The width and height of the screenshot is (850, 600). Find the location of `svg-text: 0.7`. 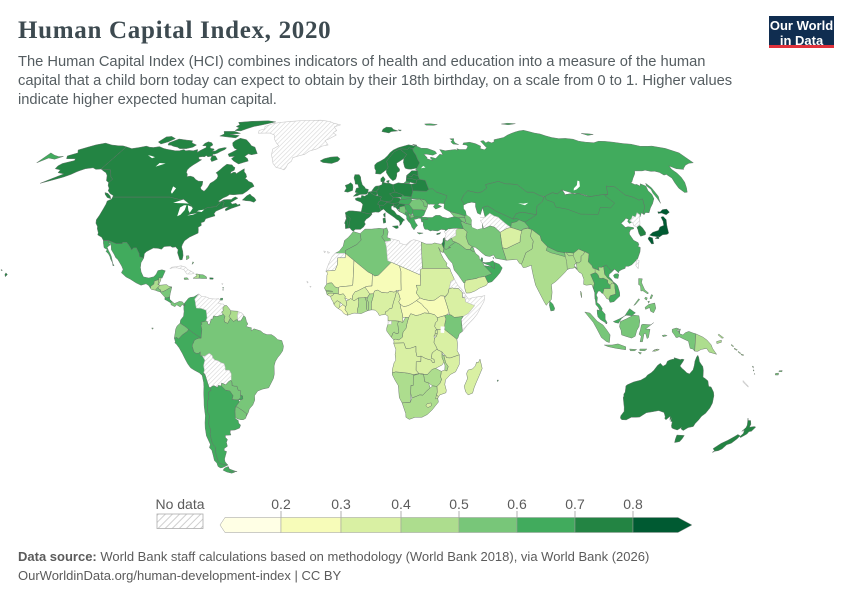

svg-text: 0.7 is located at coordinates (575, 504).